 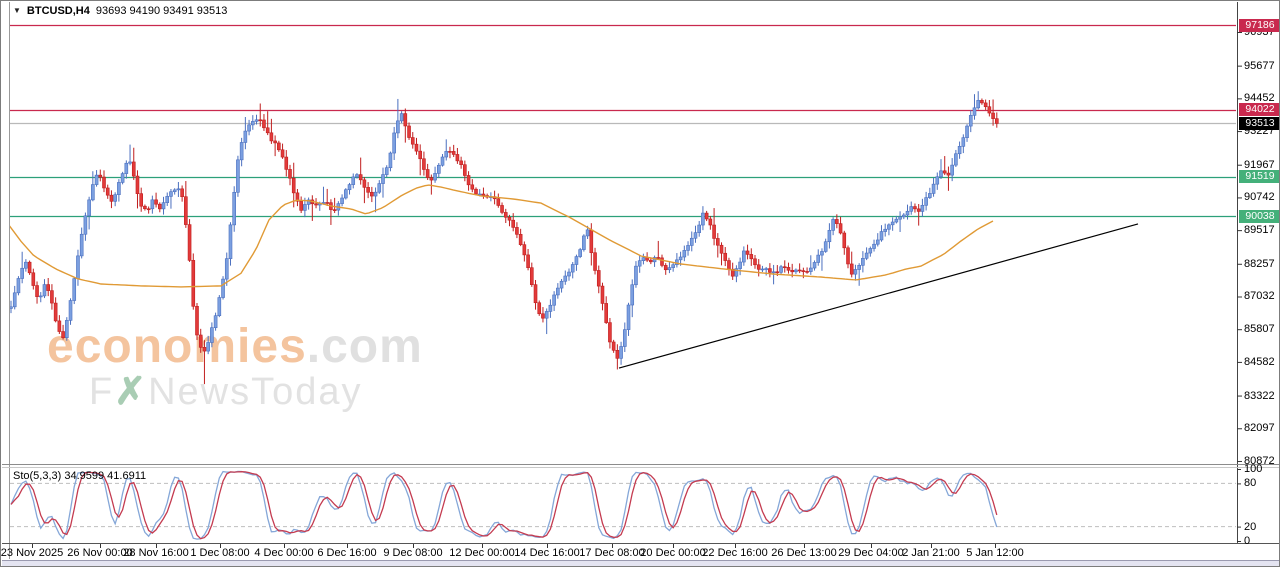 I want to click on x-axis-label: 2 Jan 21:00, so click(x=931, y=553).